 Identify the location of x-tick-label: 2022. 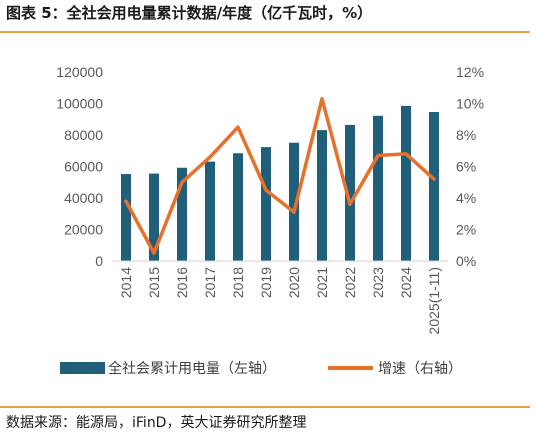
(350, 282).